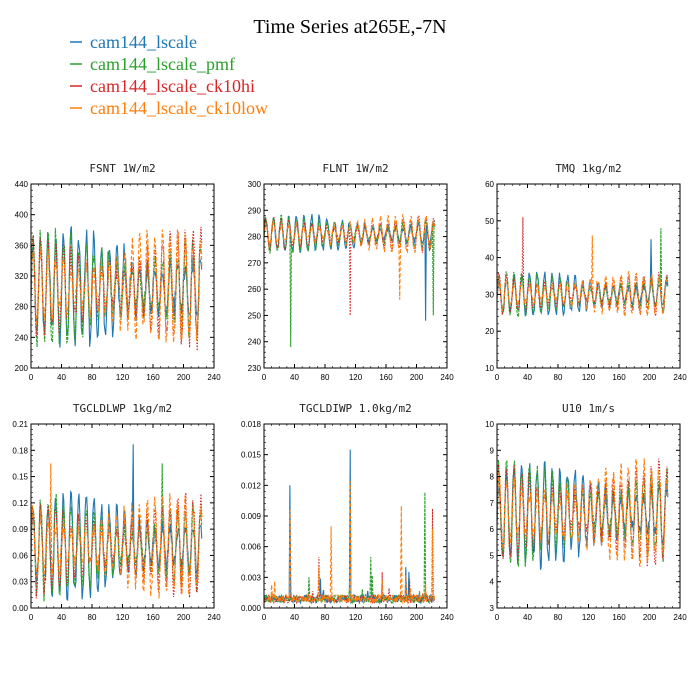  Describe the element at coordinates (172, 86) in the screenshot. I see `legend-label: cam144_lscale_ck10hi` at that location.